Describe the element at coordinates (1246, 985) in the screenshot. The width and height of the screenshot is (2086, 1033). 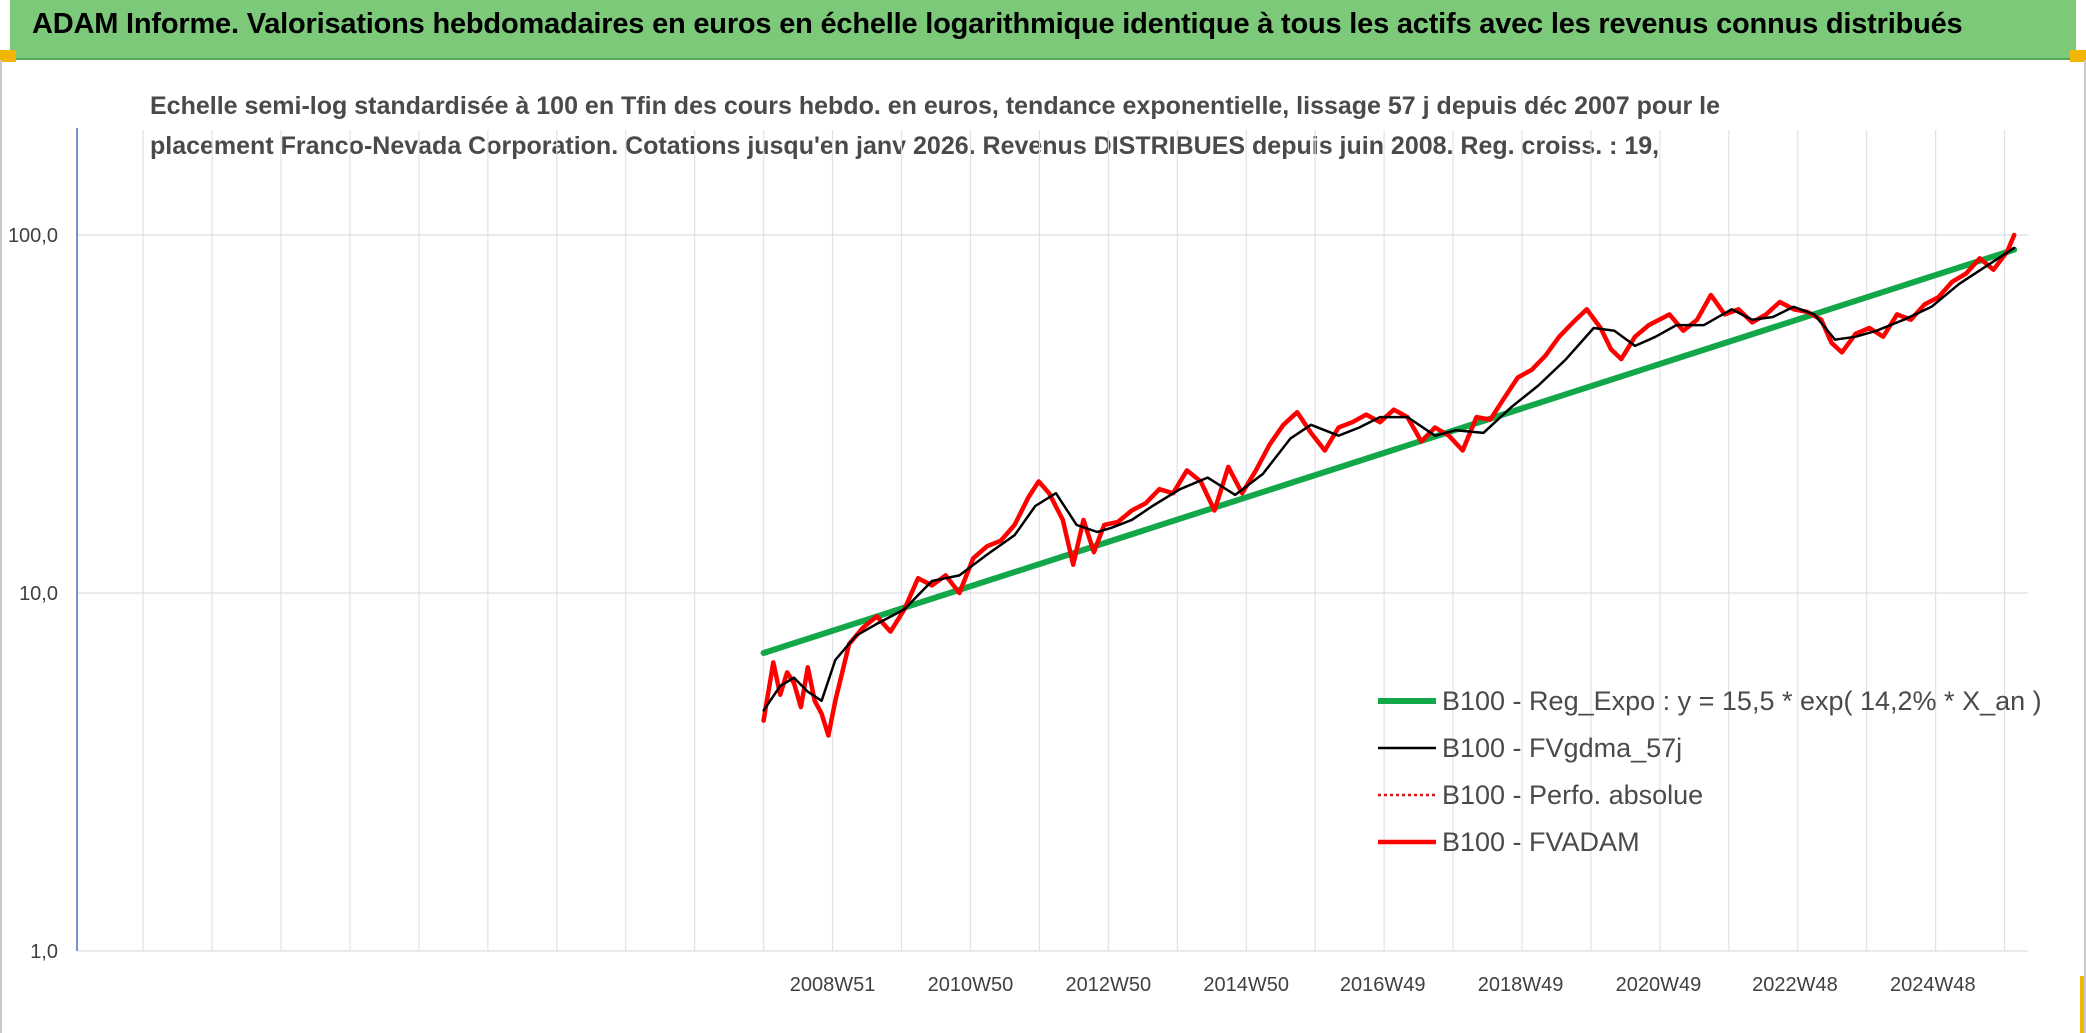
I see `x-tick-label: 2014W50` at that location.